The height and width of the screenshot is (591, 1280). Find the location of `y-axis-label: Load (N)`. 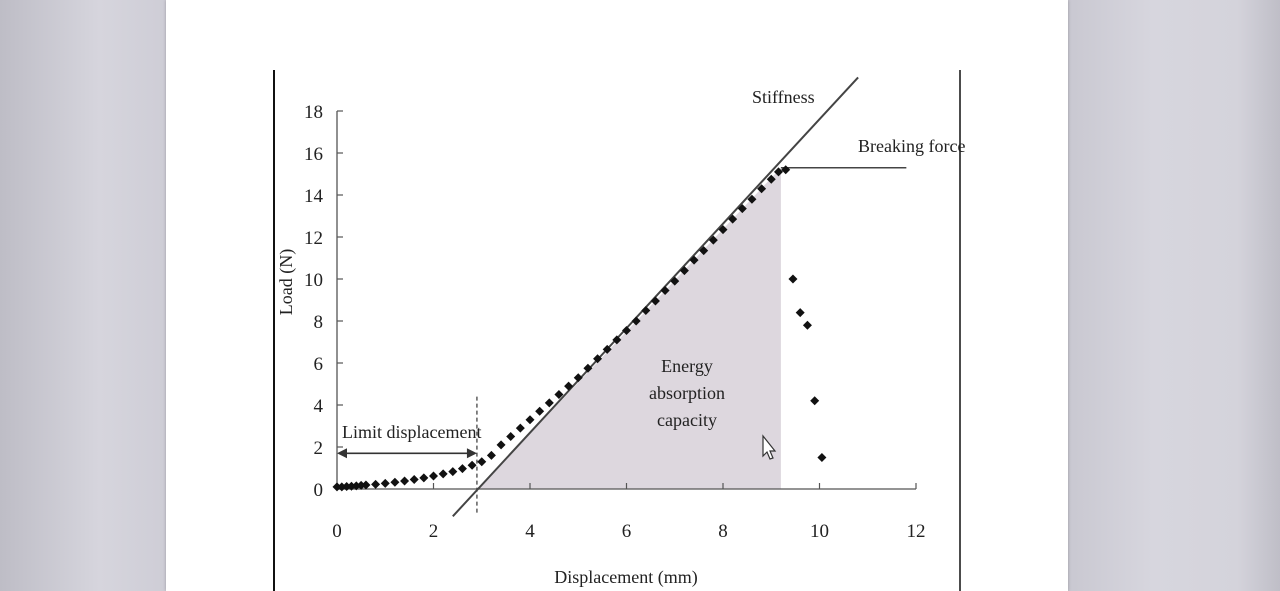

y-axis-label: Load (N) is located at coordinates (286, 282).